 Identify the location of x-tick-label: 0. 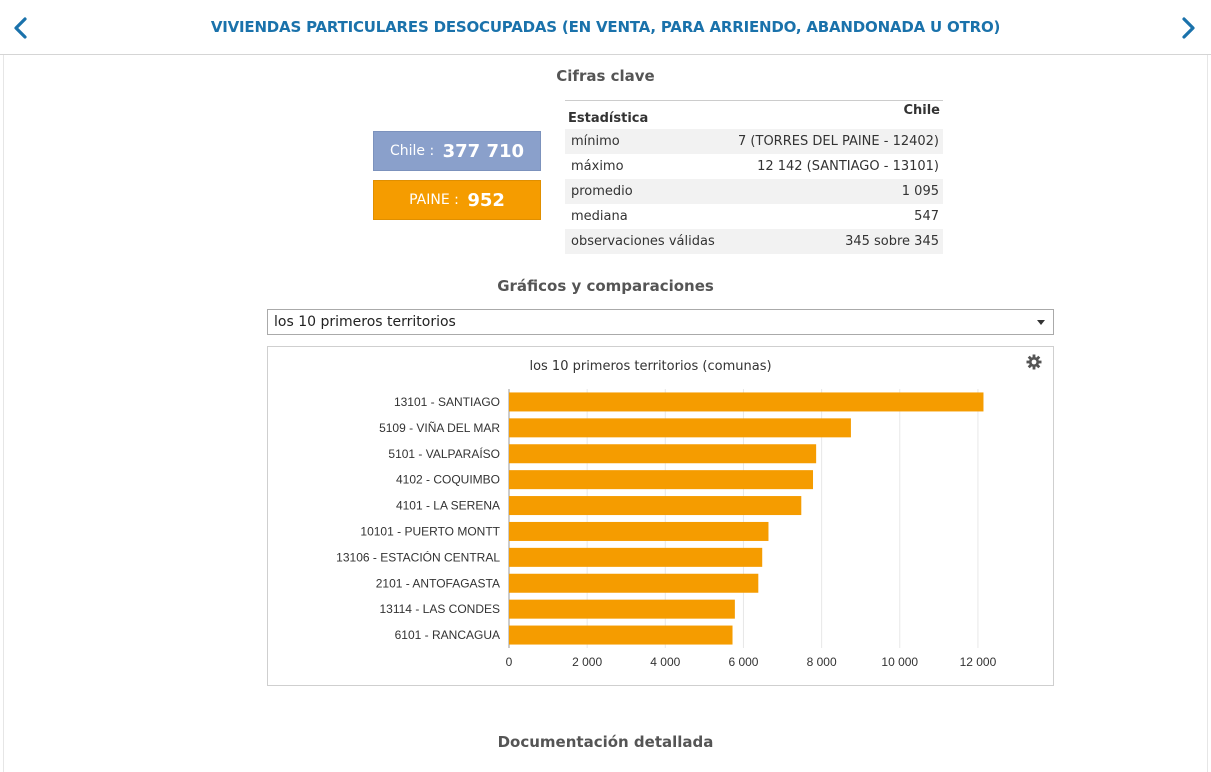
(509, 662).